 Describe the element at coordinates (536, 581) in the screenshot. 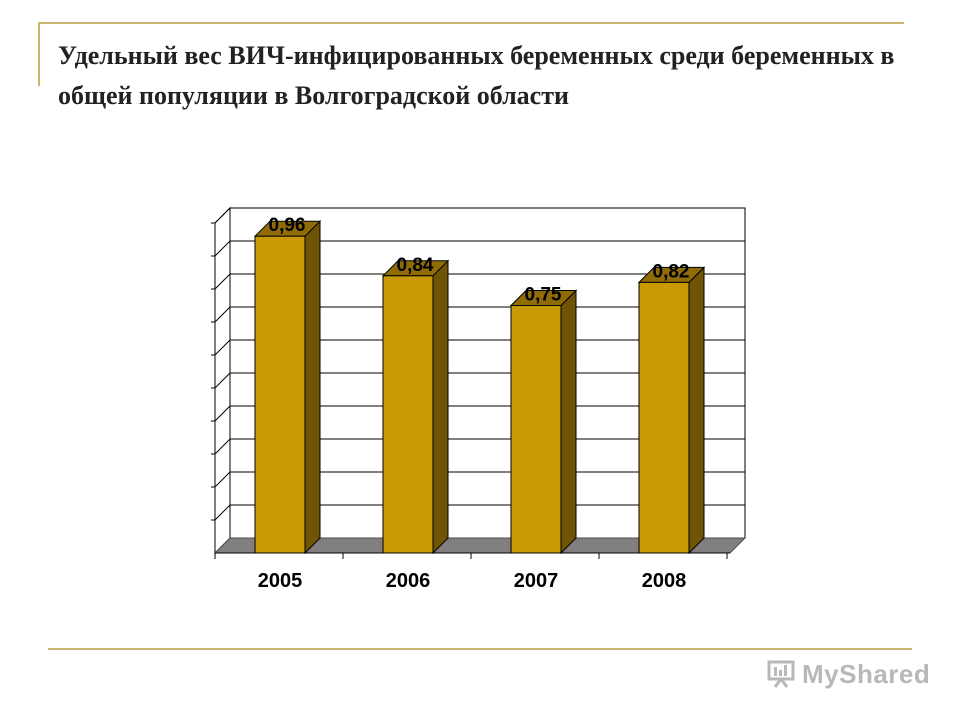

I see `x-tick-label: 2007` at that location.